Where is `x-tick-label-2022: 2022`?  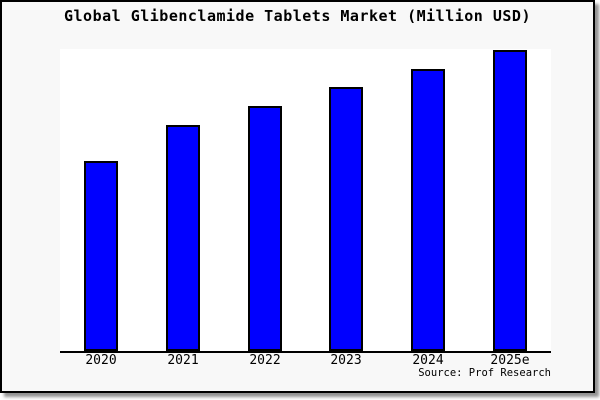
x-tick-label-2022: 2022 is located at coordinates (265, 360).